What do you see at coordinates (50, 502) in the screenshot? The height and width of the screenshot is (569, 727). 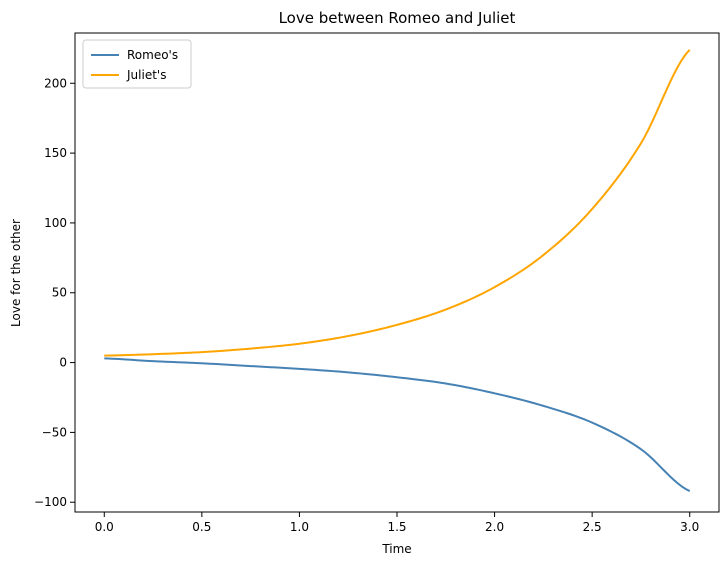 I see `y-tick-label: −100` at bounding box center [50, 502].